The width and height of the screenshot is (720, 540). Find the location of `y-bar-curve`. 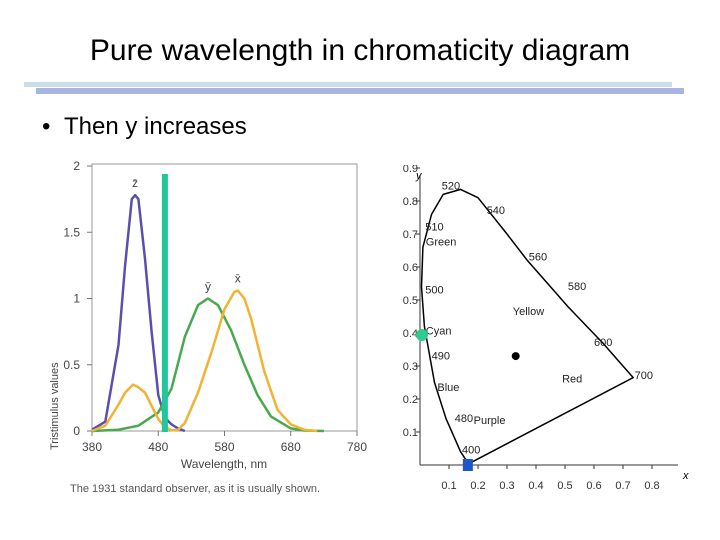

y-bar-curve is located at coordinates (207, 365).